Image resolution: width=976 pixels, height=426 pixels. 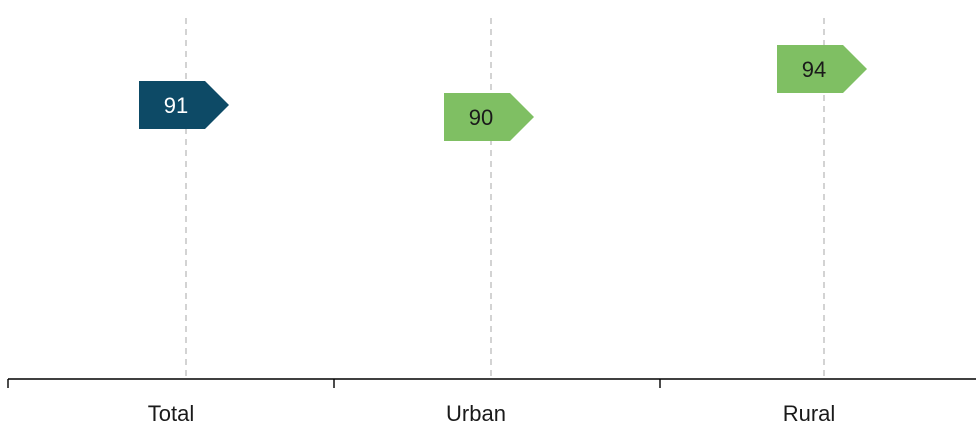 What do you see at coordinates (809, 413) in the screenshot?
I see `x-tick-label-rural: Rural` at bounding box center [809, 413].